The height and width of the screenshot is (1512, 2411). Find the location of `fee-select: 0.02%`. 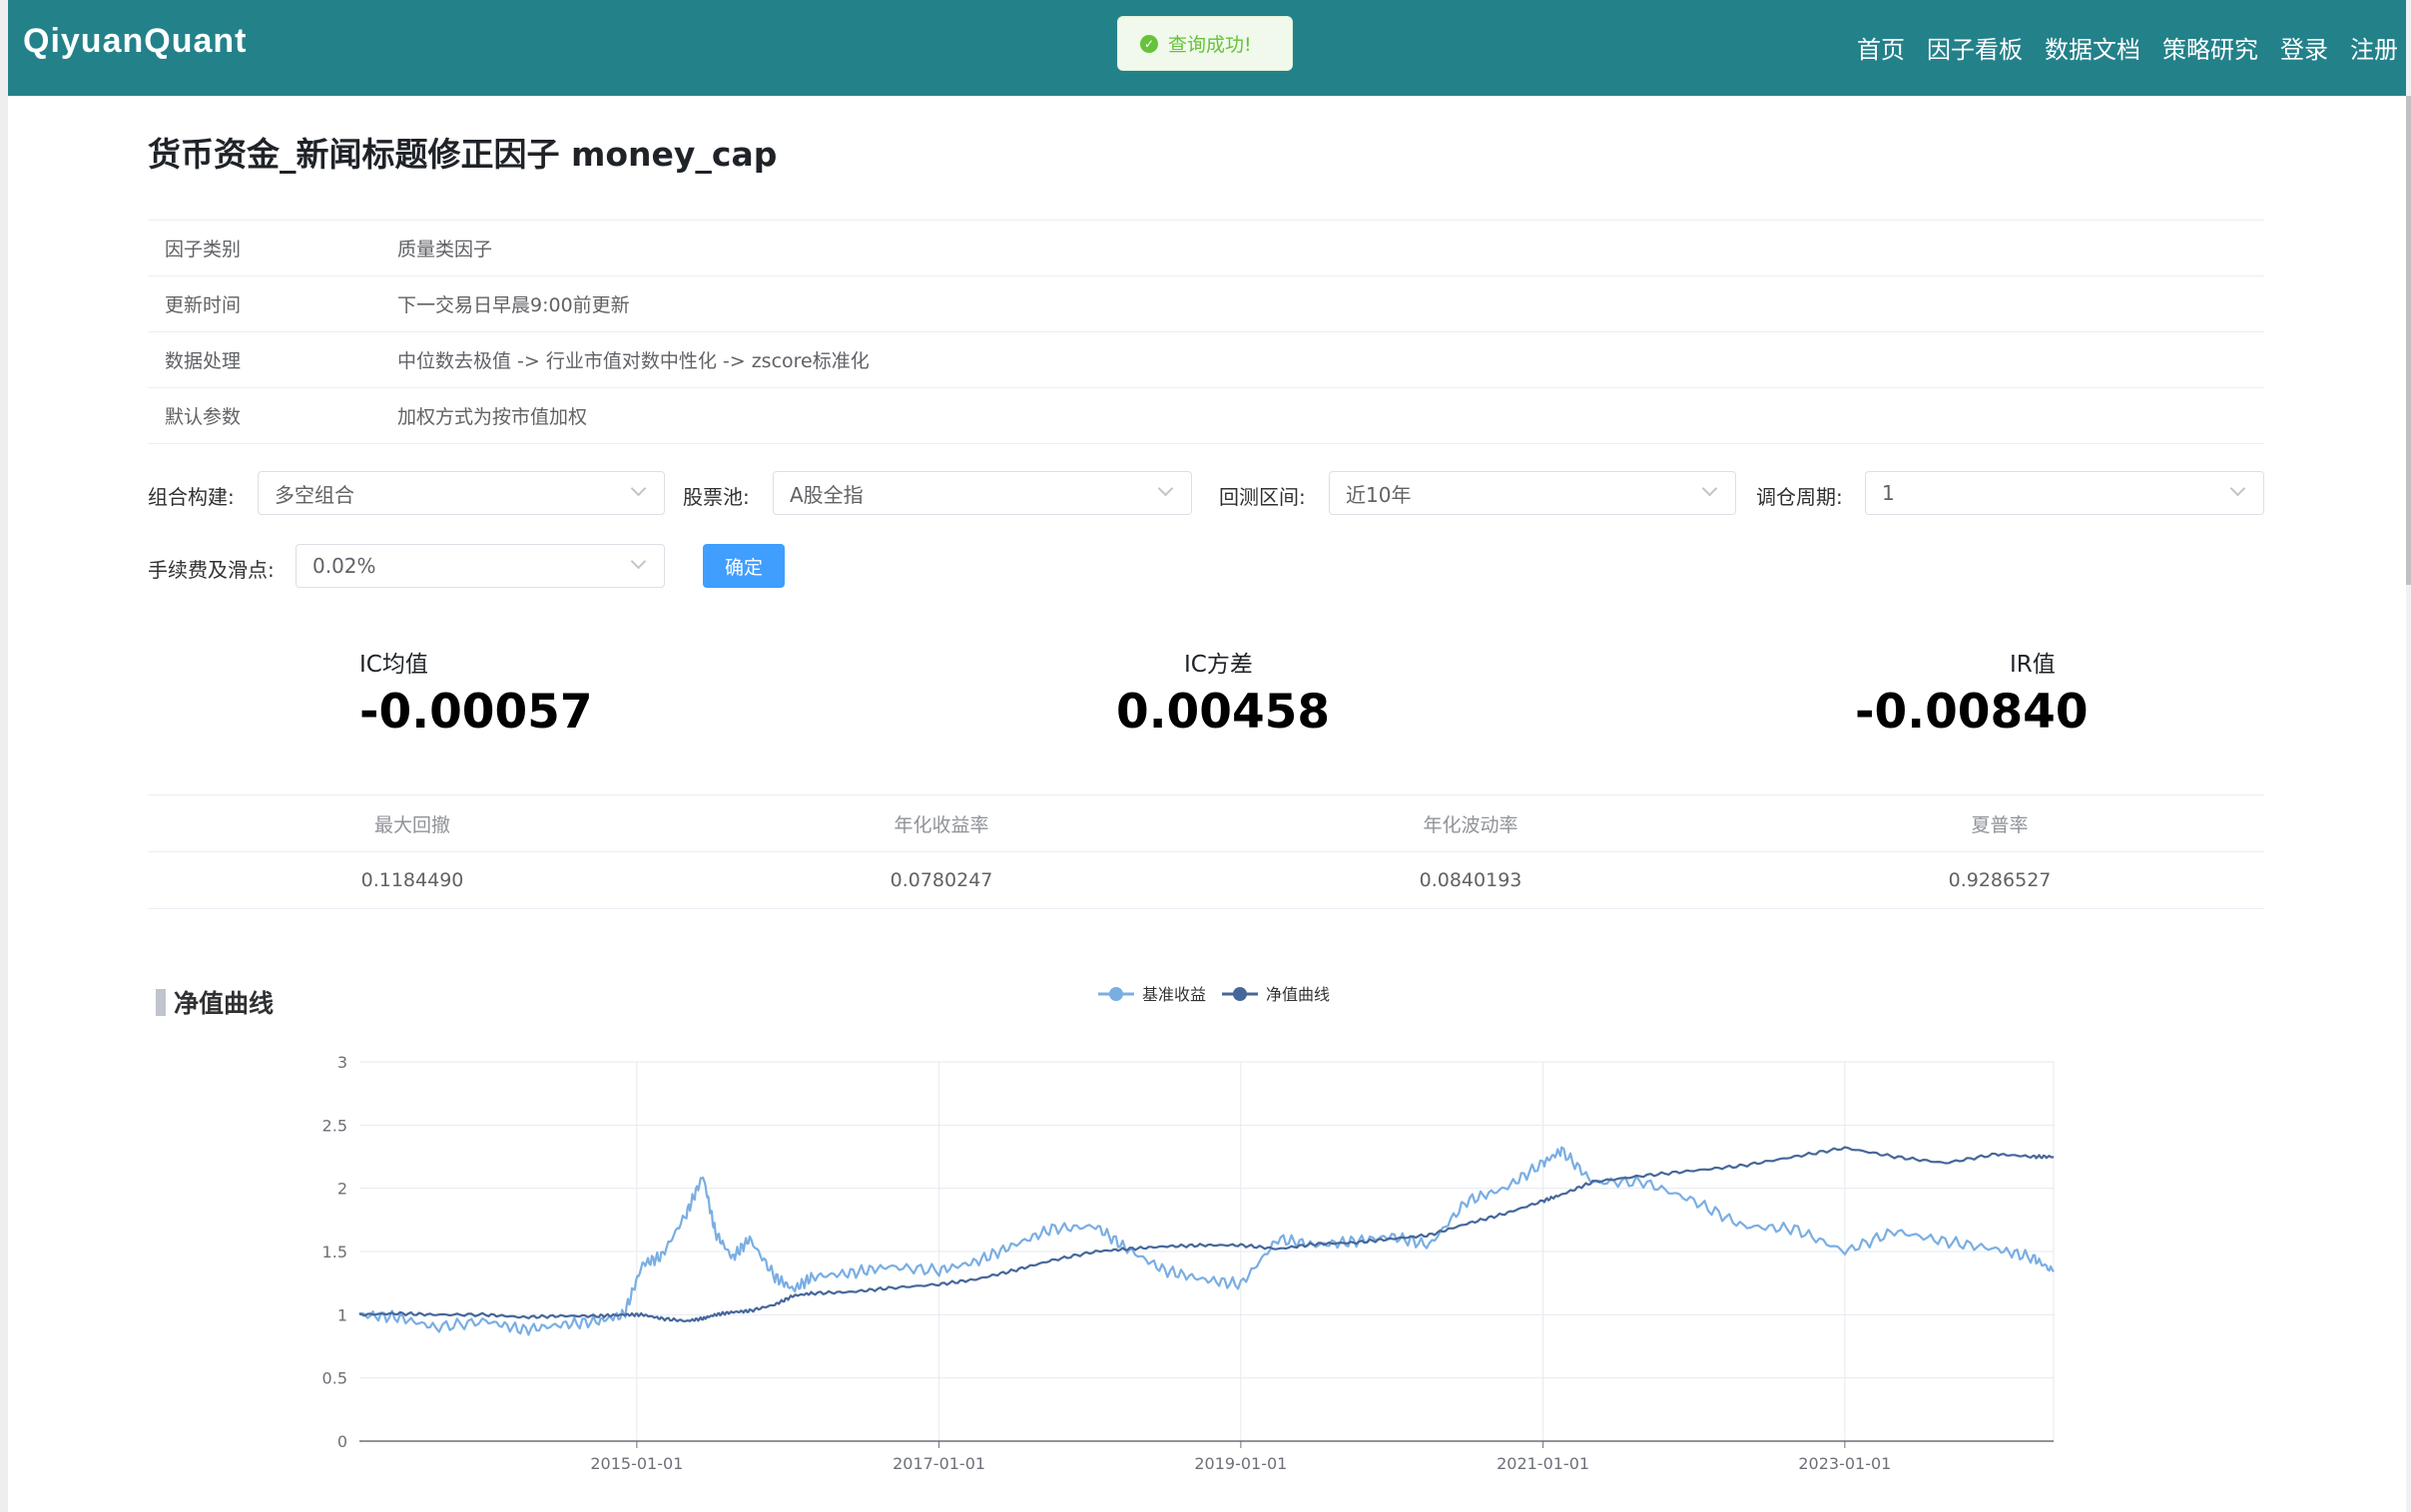

fee-select: 0.02% is located at coordinates (480, 566).